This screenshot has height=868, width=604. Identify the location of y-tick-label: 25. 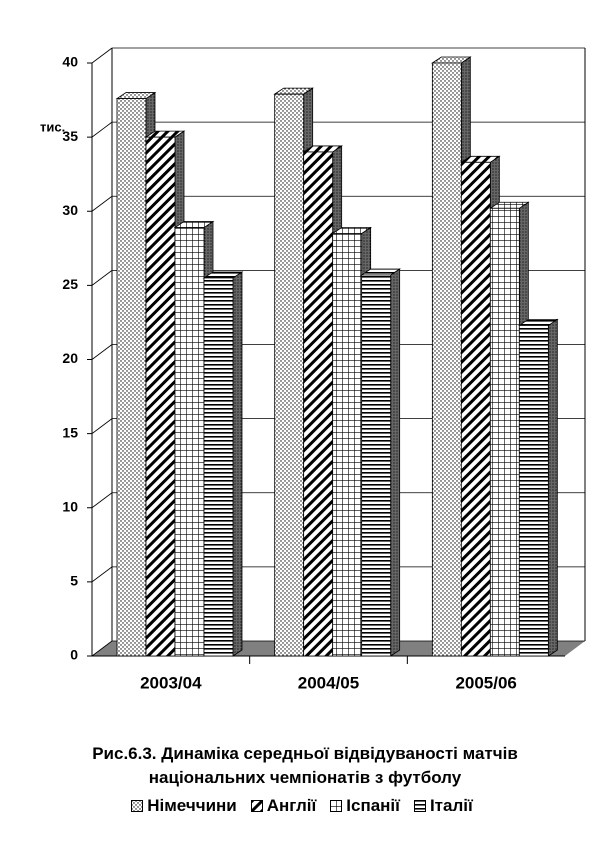
(70, 284).